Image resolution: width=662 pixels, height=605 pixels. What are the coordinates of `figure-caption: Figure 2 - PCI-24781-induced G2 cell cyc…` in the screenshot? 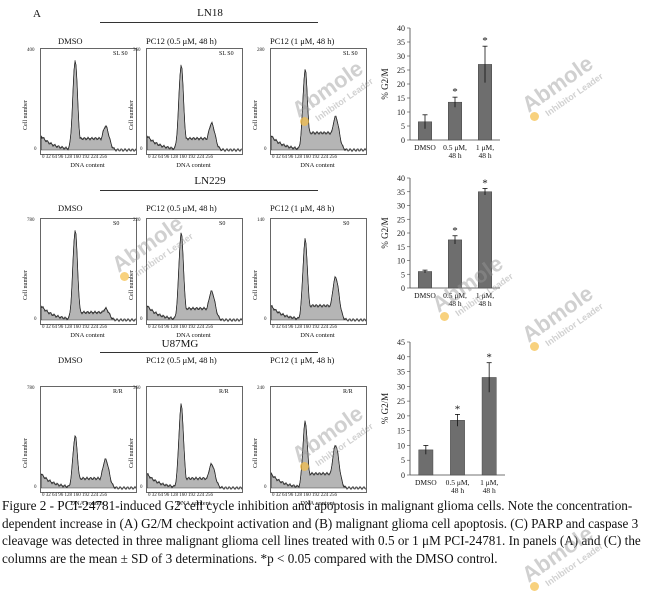 It's located at (321, 532).